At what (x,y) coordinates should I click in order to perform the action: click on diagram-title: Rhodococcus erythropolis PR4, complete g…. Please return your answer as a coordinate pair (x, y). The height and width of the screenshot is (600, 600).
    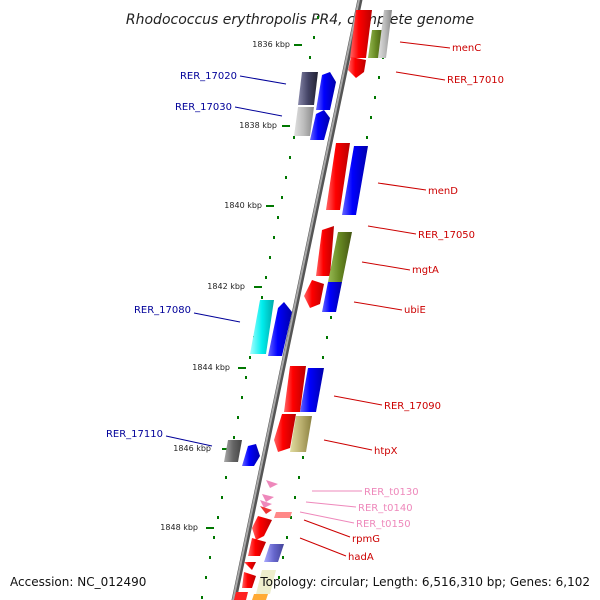
    Looking at the image, I should click on (300, 20).